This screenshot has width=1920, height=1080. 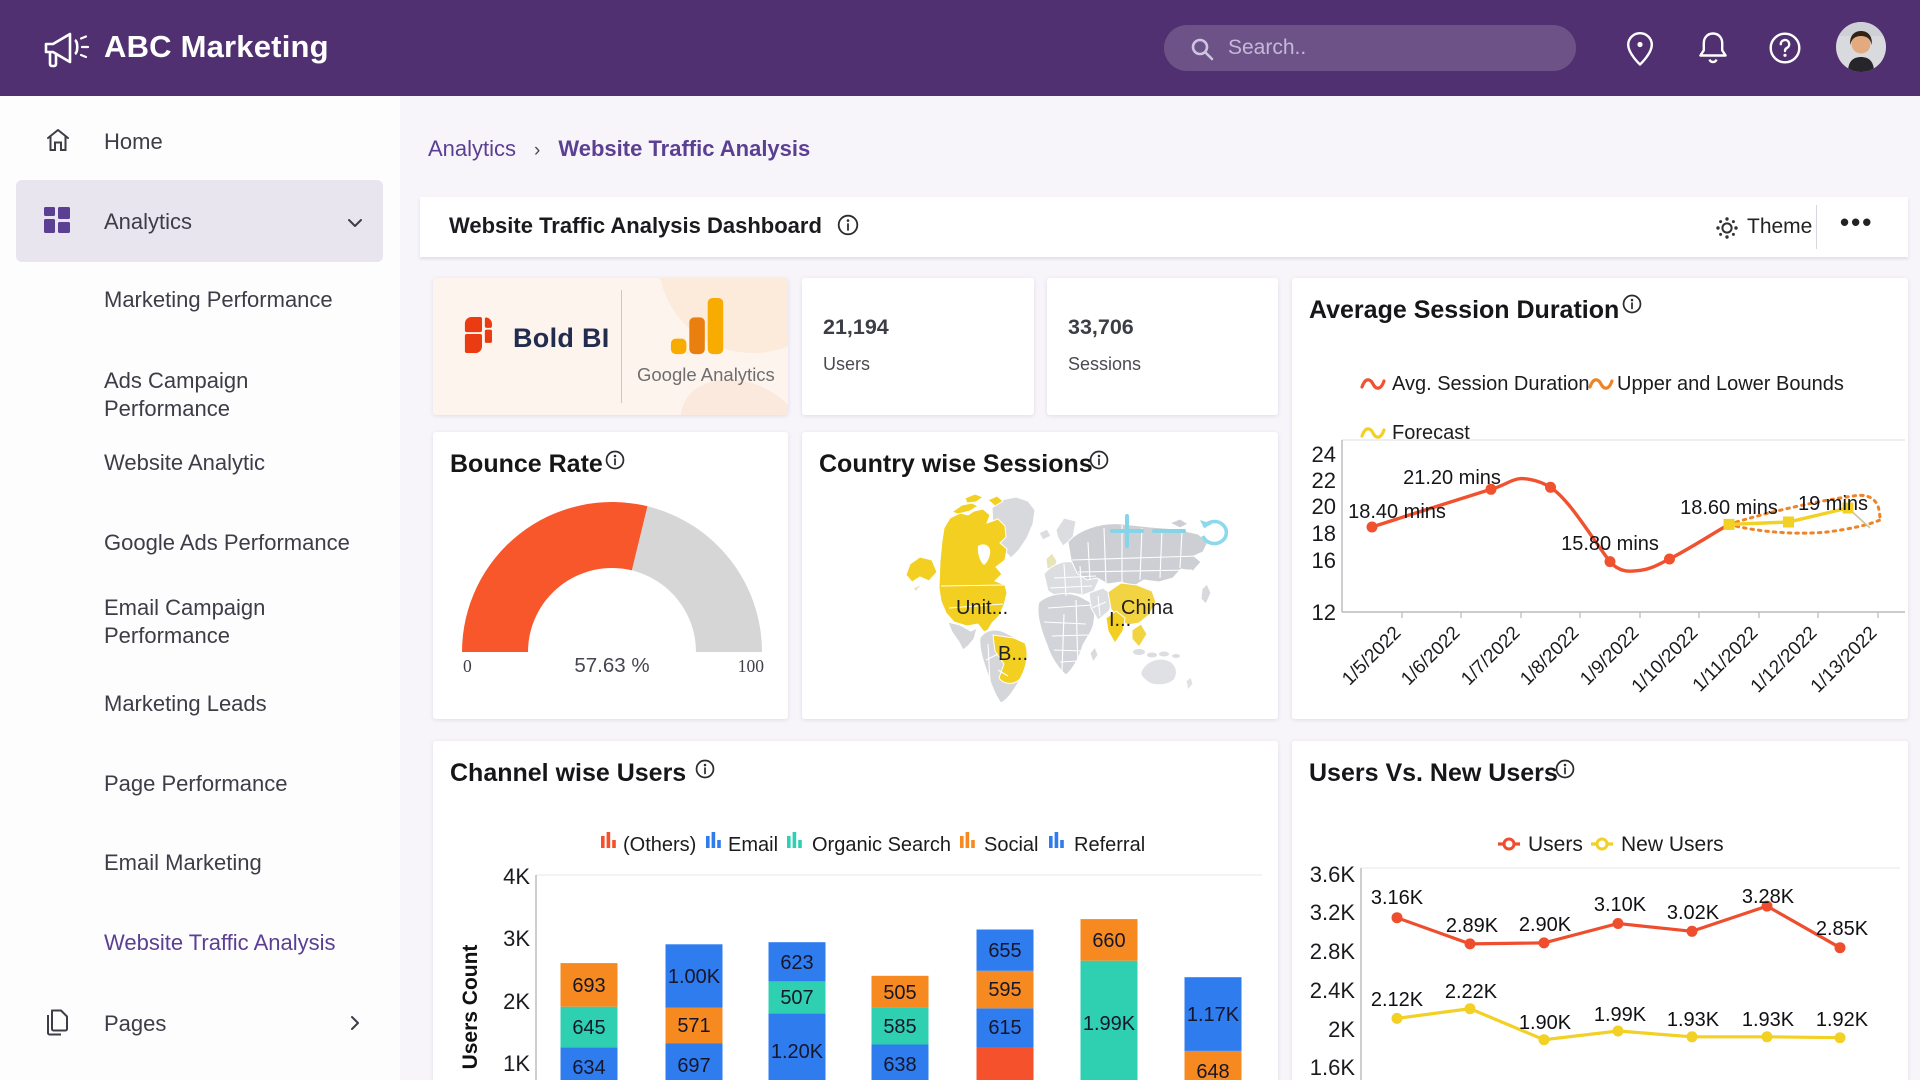 I want to click on svg-text: 1/8/2022, so click(x=1549, y=656).